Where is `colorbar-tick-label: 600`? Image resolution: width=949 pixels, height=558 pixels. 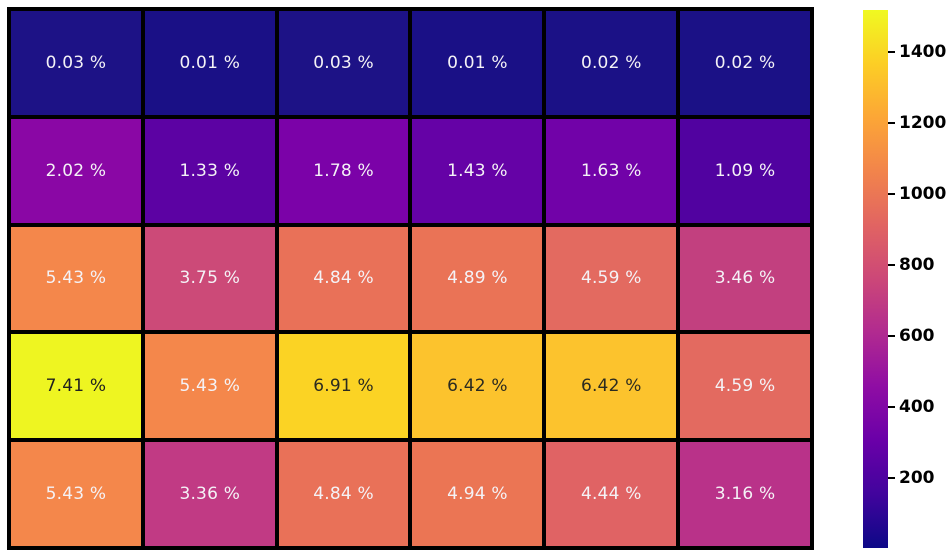 colorbar-tick-label: 600 is located at coordinates (917, 335).